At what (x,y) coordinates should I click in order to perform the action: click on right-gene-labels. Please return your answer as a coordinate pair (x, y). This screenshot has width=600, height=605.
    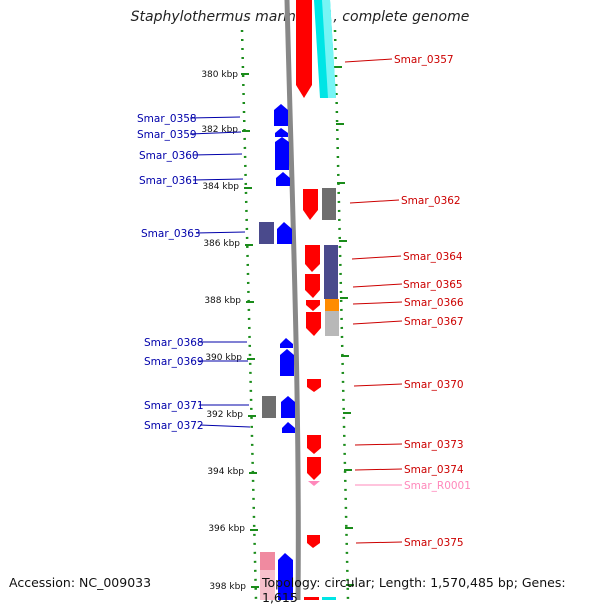
    Looking at the image, I should click on (373, 301).